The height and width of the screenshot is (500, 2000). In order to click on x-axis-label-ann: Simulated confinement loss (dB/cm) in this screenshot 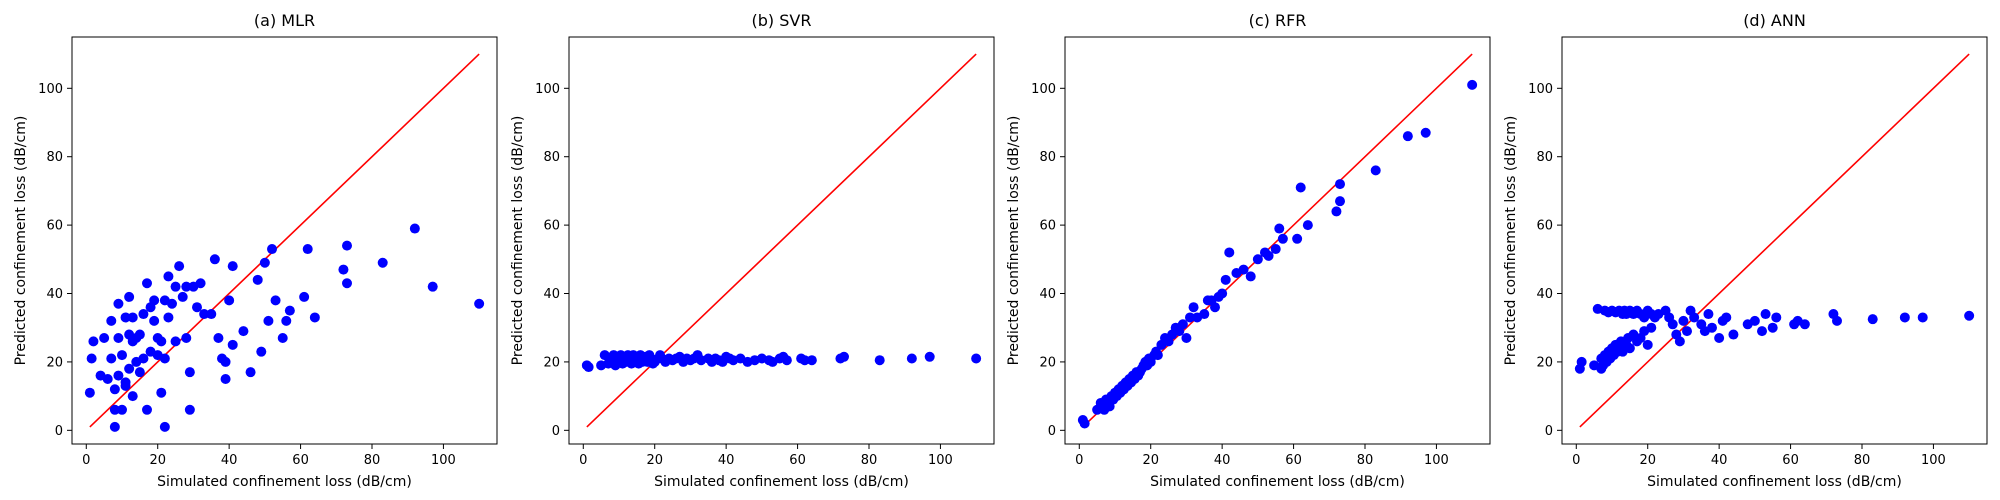, I will do `click(1774, 482)`.